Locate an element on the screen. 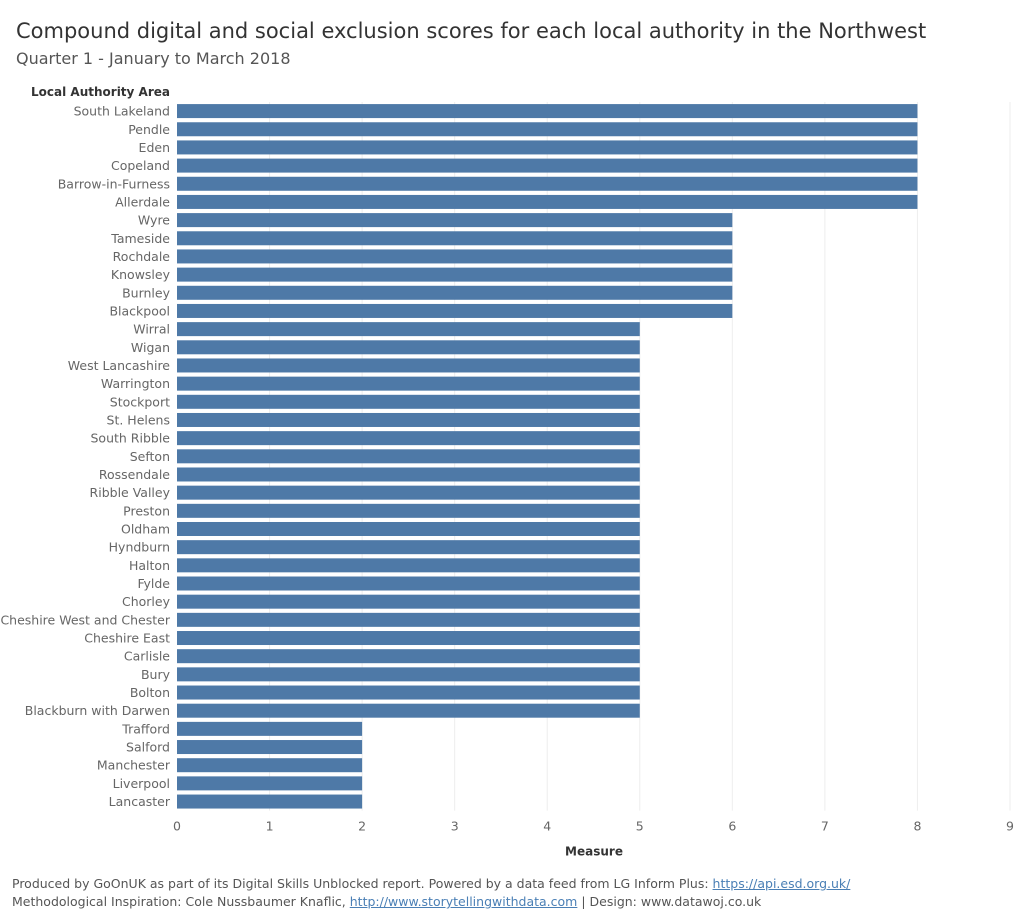 The width and height of the screenshot is (1024, 922). category-label: St. Helens is located at coordinates (138, 419).